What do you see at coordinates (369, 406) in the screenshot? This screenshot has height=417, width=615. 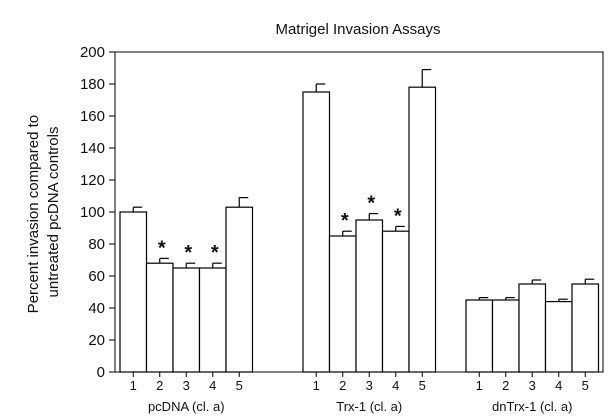 I see `group-label: Trx-1 (cl. a)` at bounding box center [369, 406].